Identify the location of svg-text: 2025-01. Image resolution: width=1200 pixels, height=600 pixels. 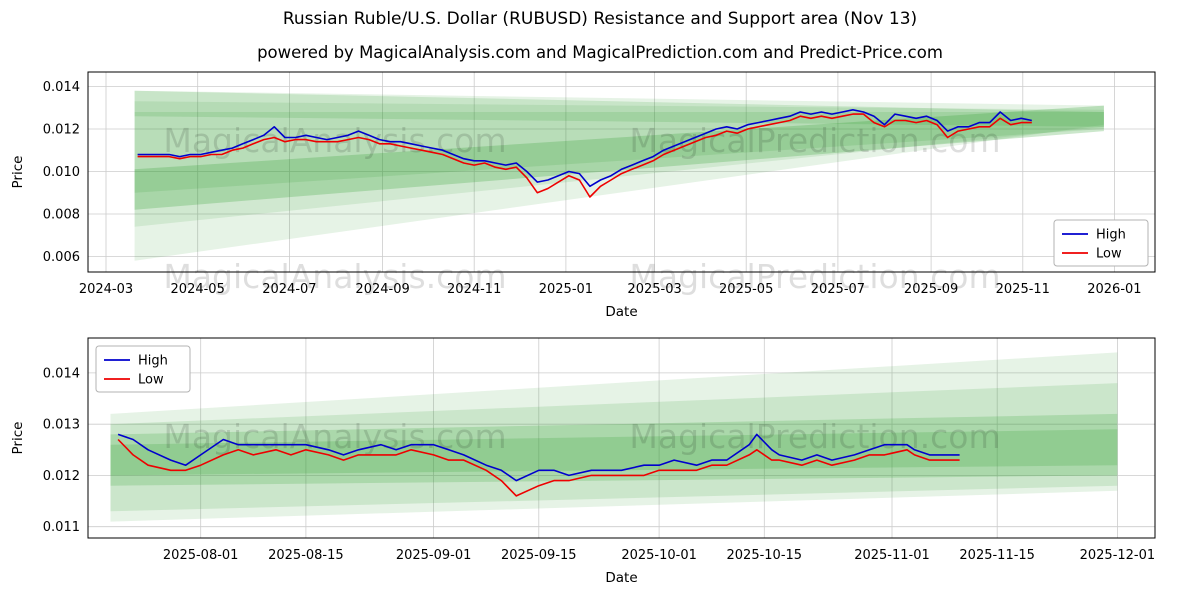
(566, 289).